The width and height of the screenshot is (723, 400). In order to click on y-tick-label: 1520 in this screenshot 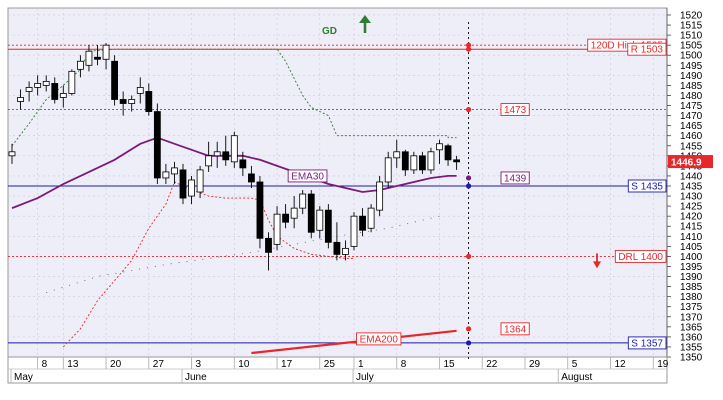, I will do `click(691, 16)`.